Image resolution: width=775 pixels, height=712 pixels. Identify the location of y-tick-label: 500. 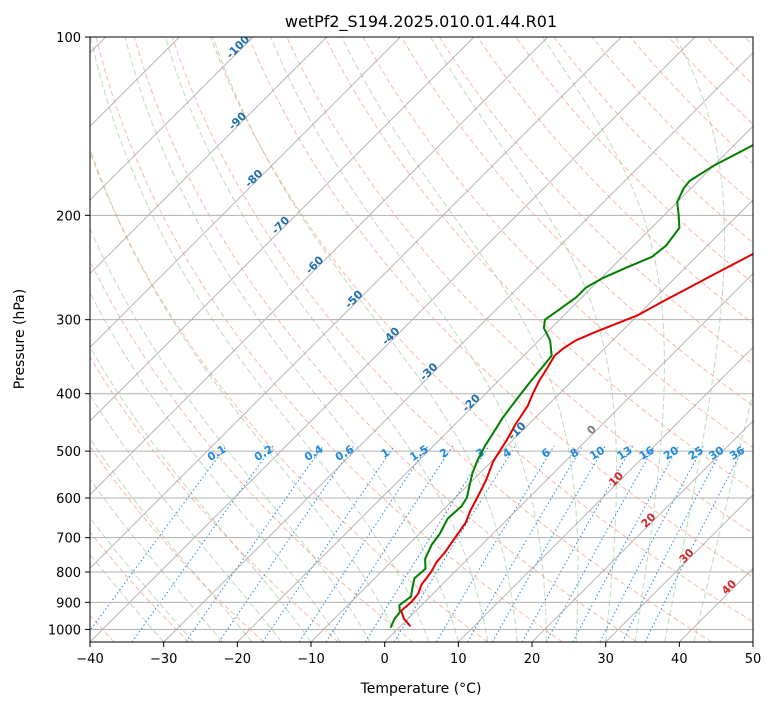
(68, 452).